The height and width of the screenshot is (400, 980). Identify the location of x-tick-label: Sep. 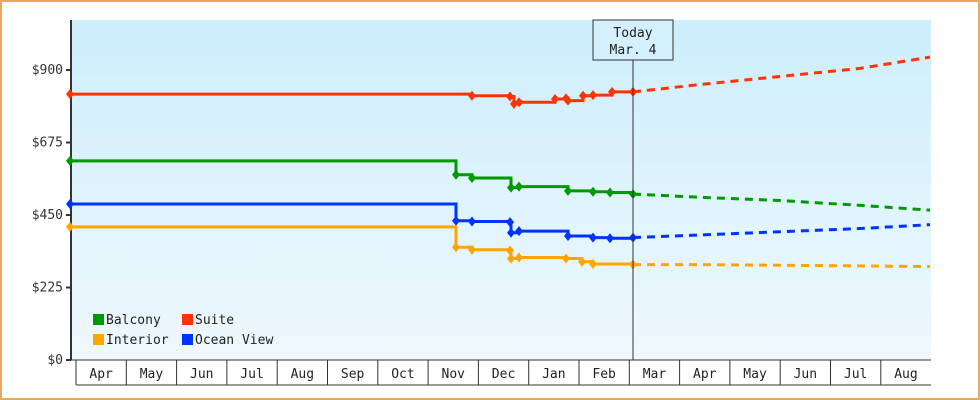
(353, 374).